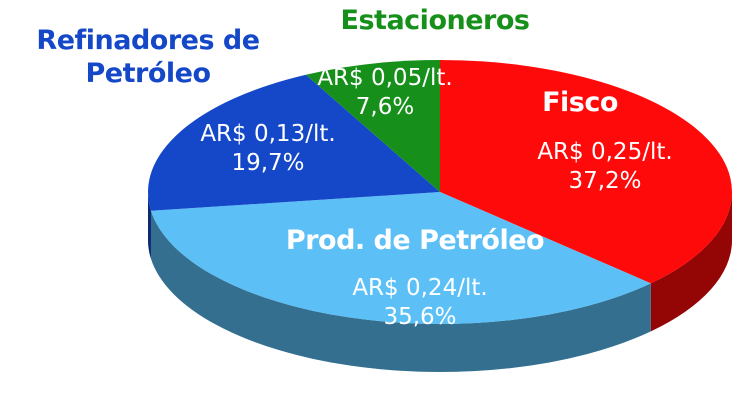 This screenshot has height=401, width=741. What do you see at coordinates (605, 181) in the screenshot?
I see `value-label: 37,2%` at bounding box center [605, 181].